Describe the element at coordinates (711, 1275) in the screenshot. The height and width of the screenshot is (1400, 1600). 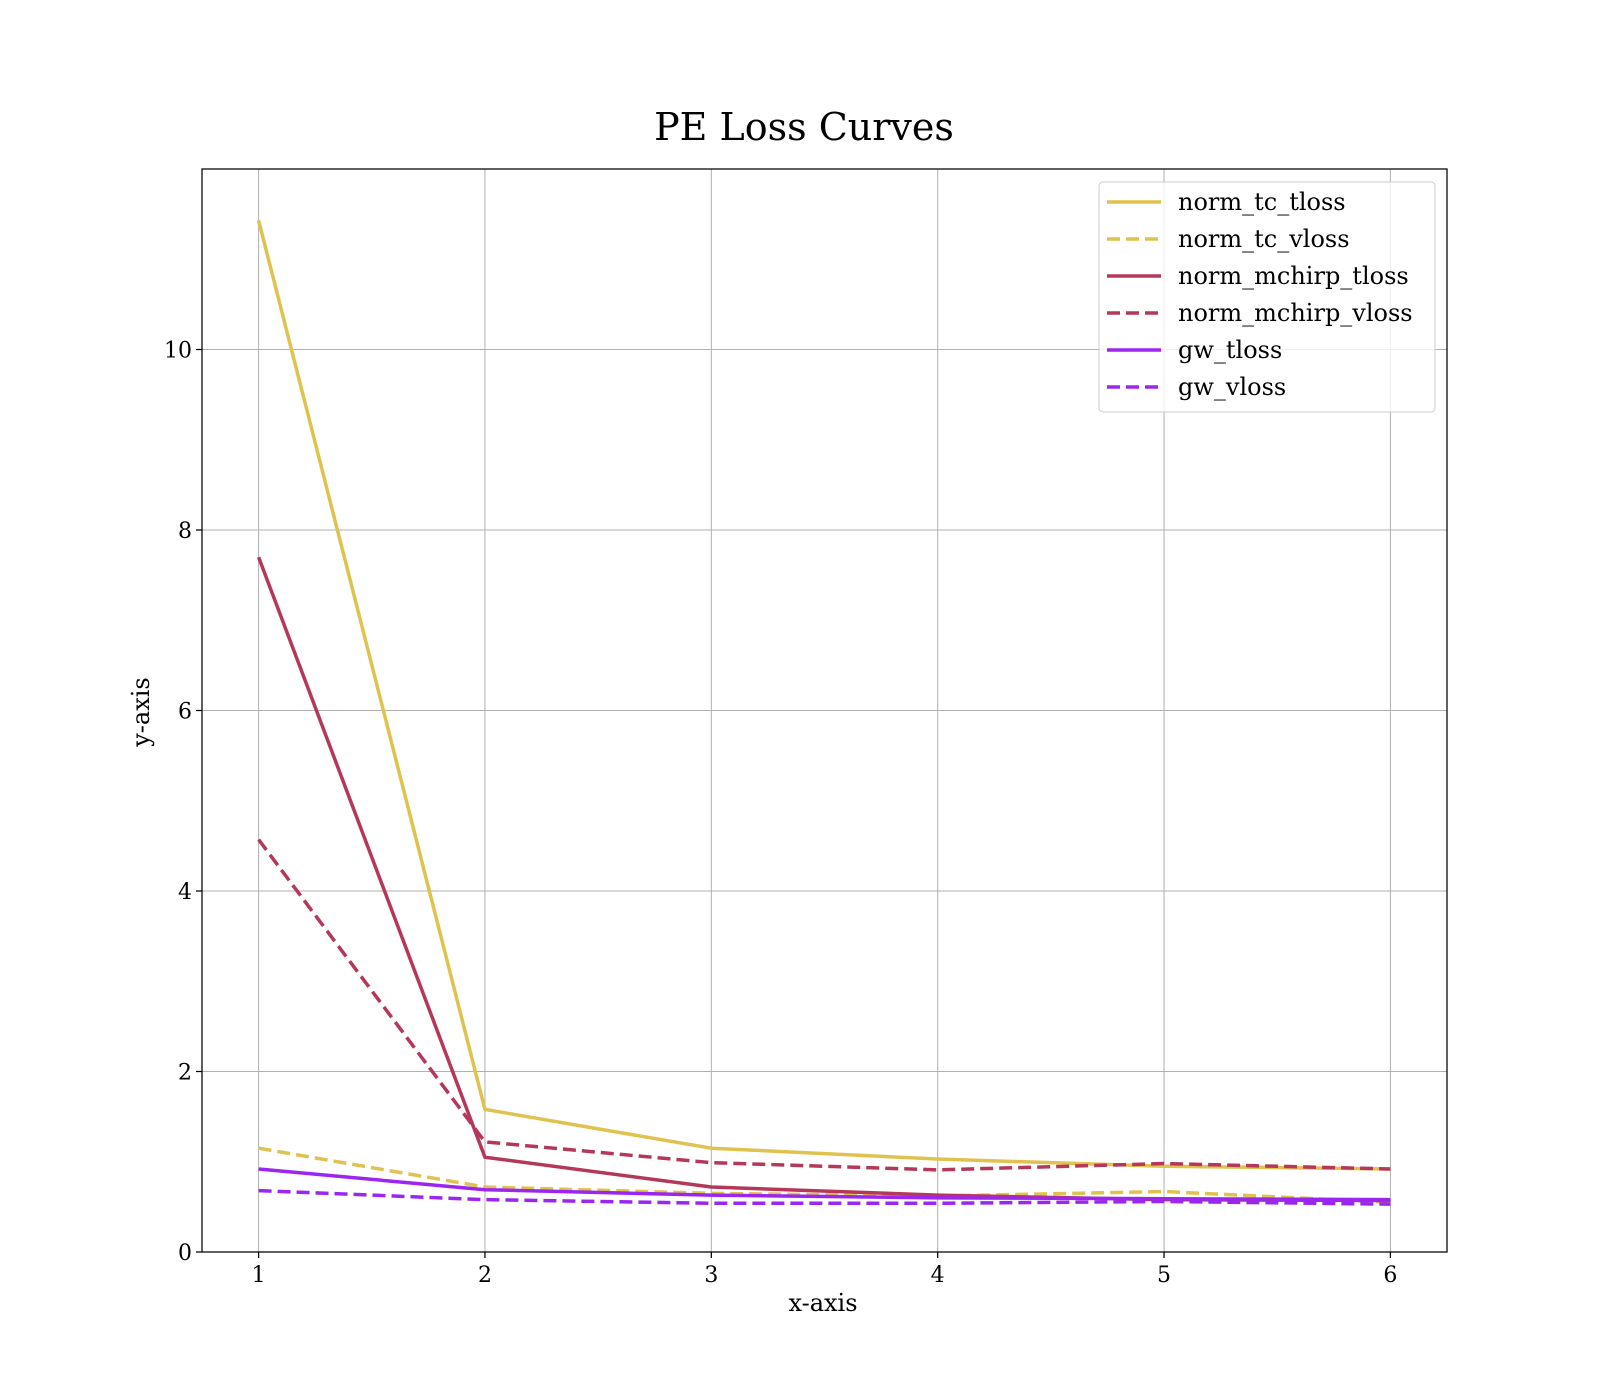
I see `x-tick-label-3: 3` at that location.